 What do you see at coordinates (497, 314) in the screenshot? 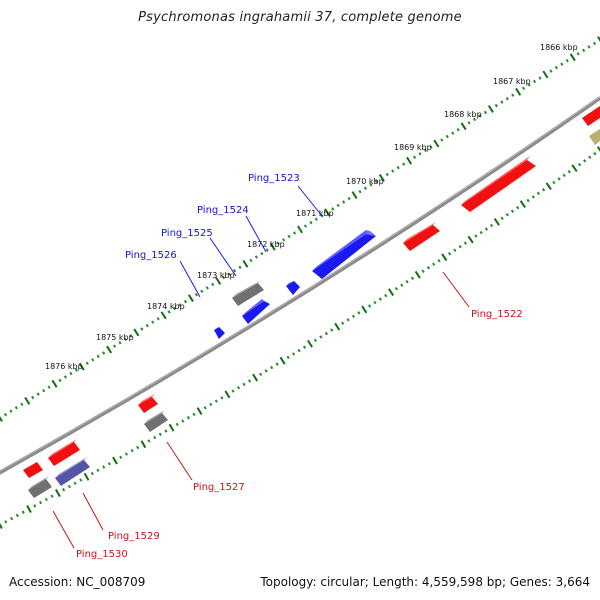
I see `gene-label-ping-1522: Ping_1522` at bounding box center [497, 314].